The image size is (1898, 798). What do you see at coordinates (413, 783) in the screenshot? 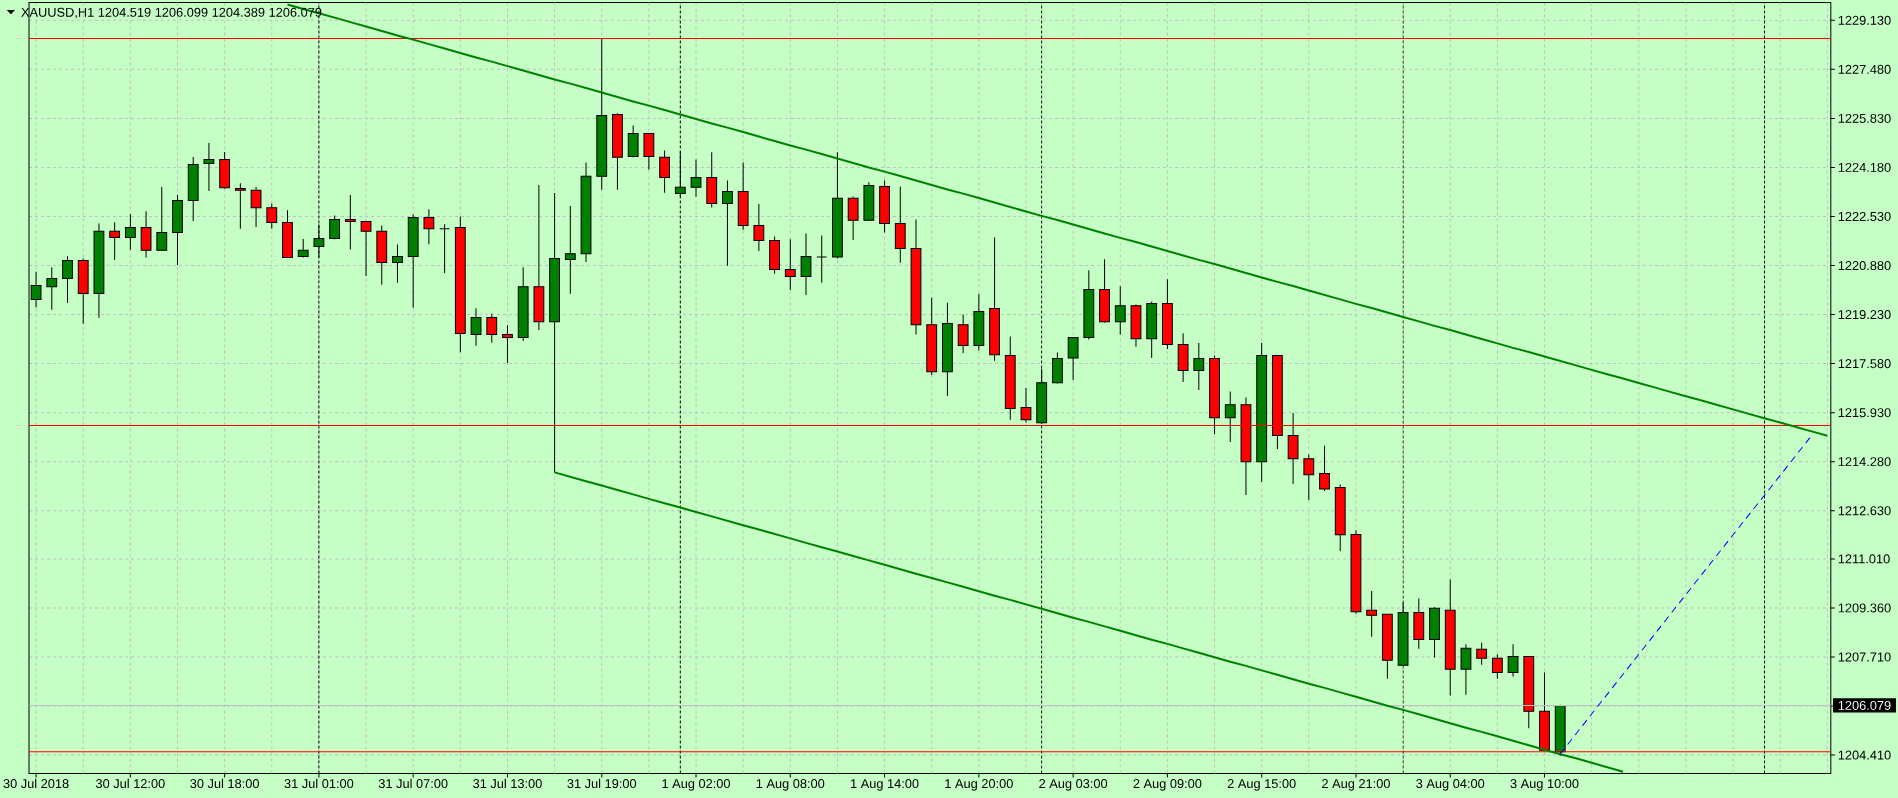
I see `x-tick-label: 31 Jul 07:00` at bounding box center [413, 783].